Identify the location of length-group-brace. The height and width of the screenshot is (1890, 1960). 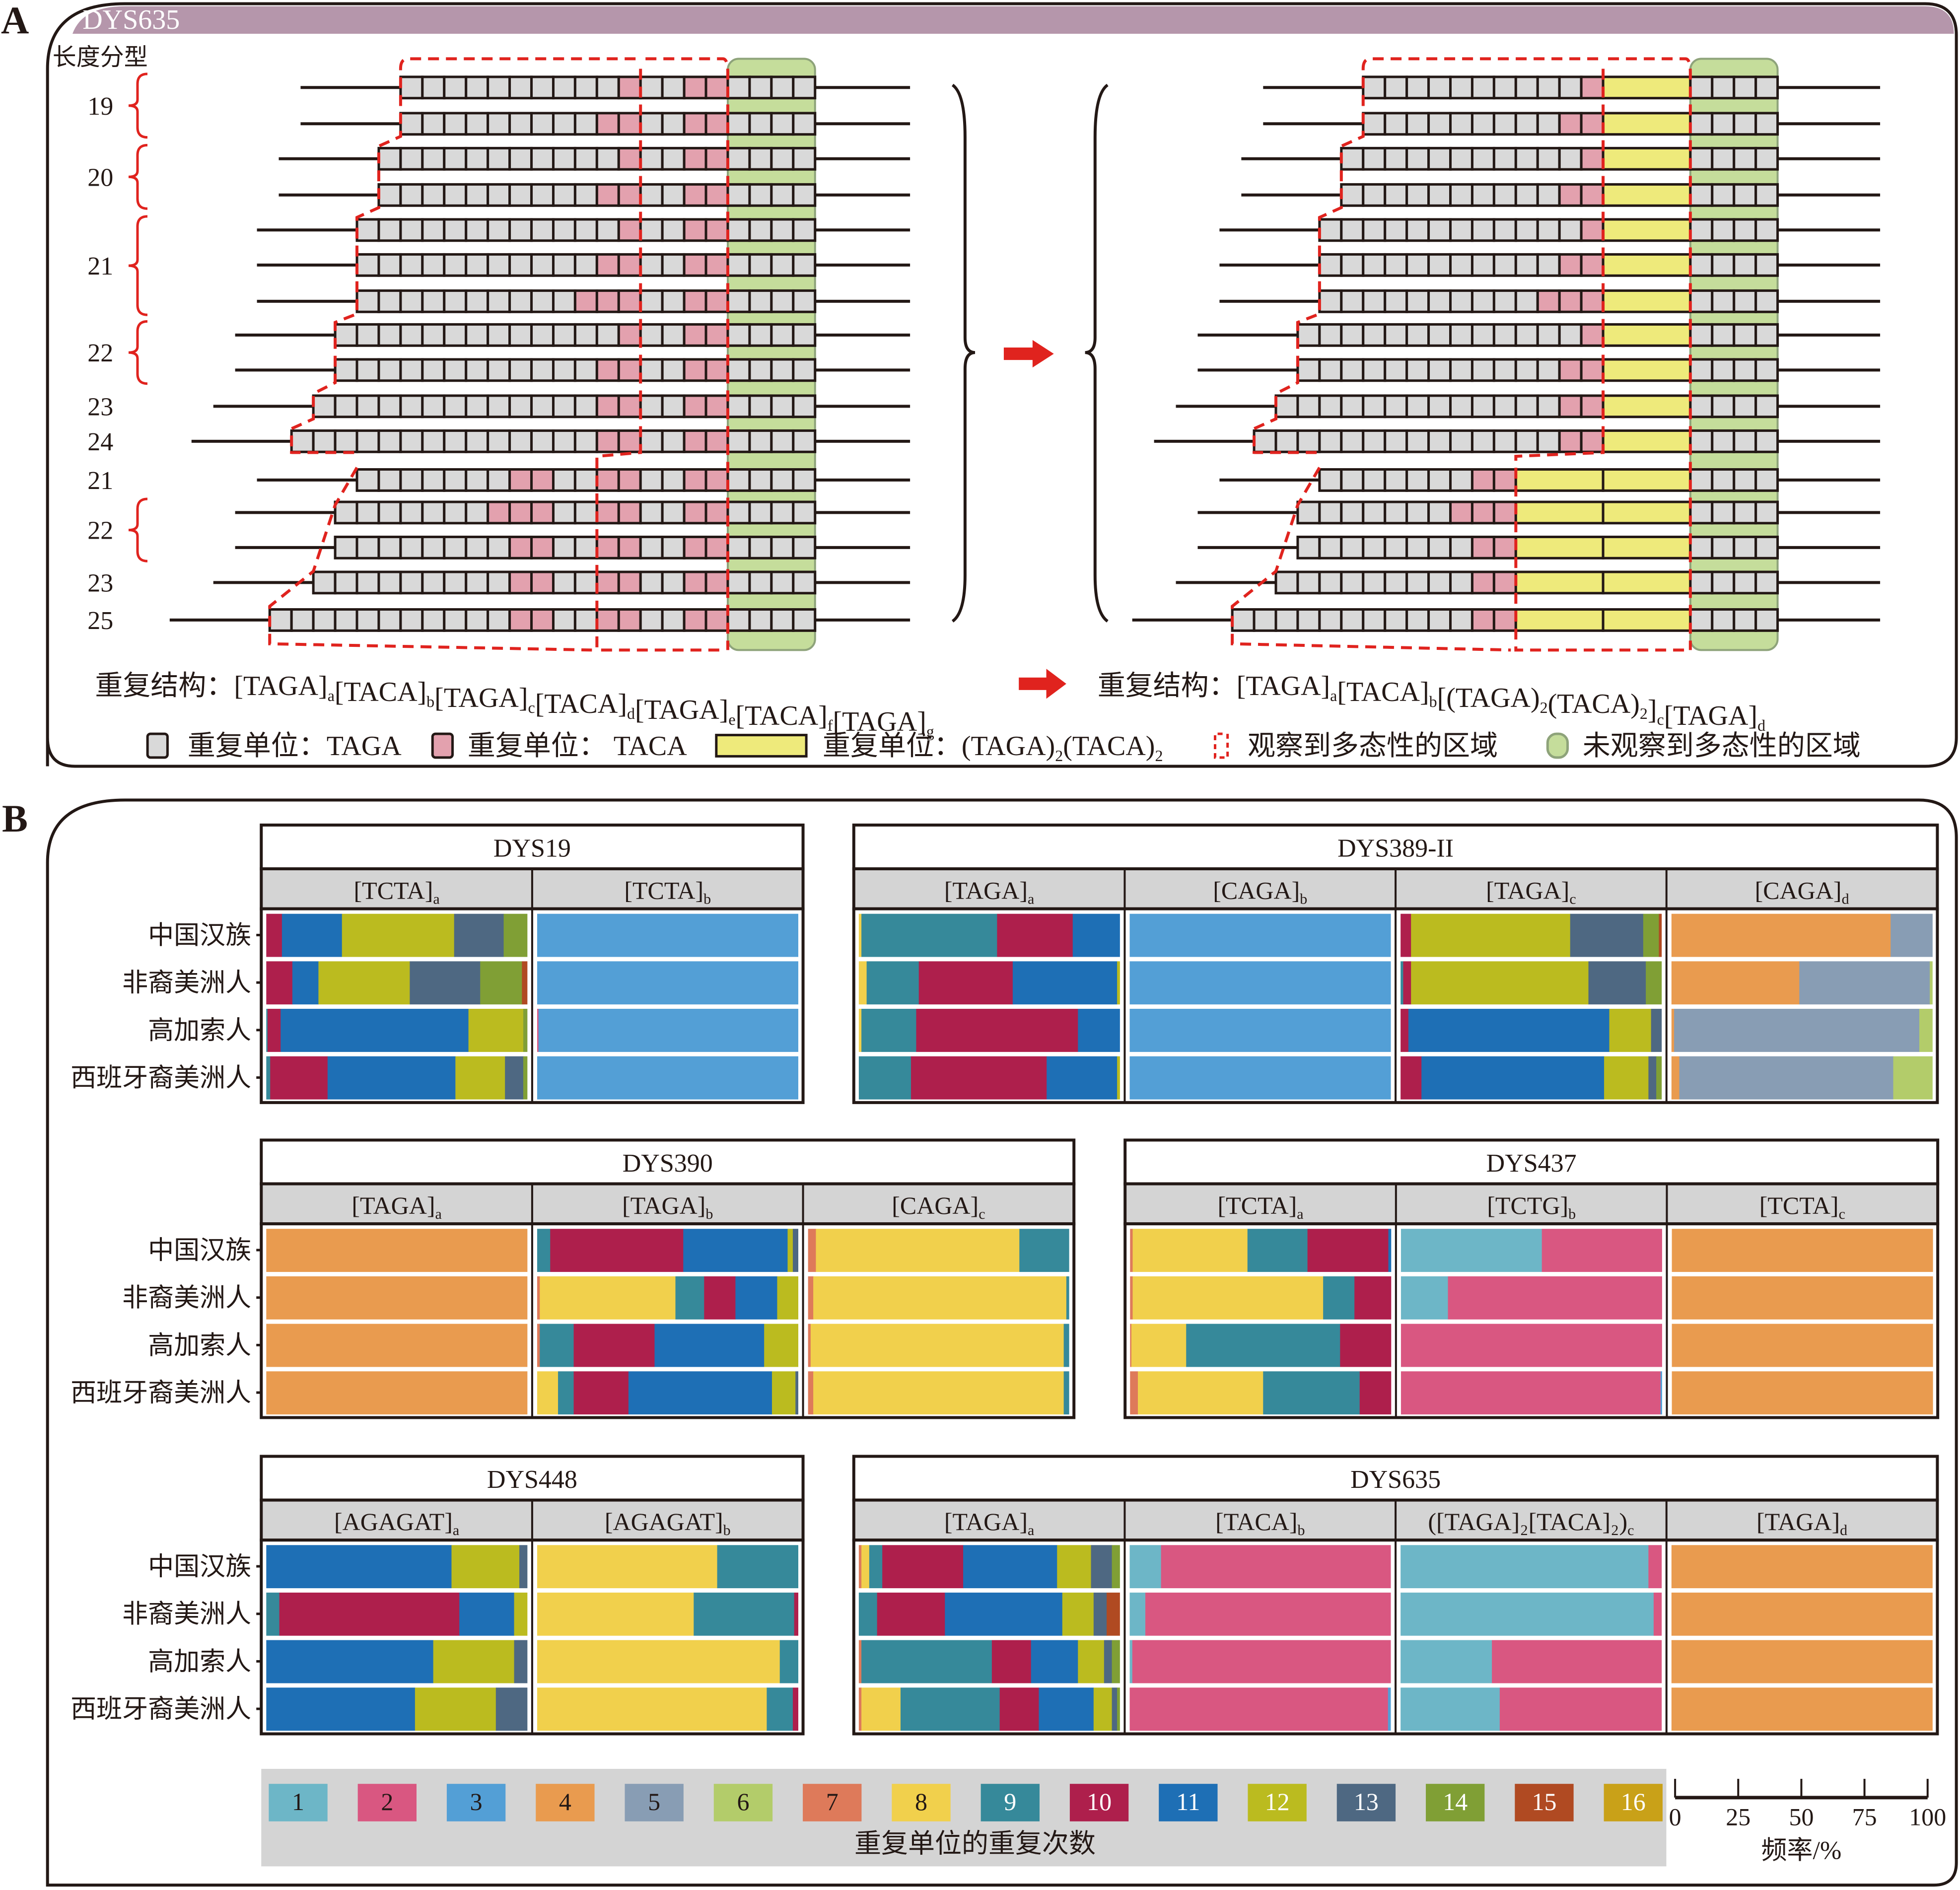
(138, 105).